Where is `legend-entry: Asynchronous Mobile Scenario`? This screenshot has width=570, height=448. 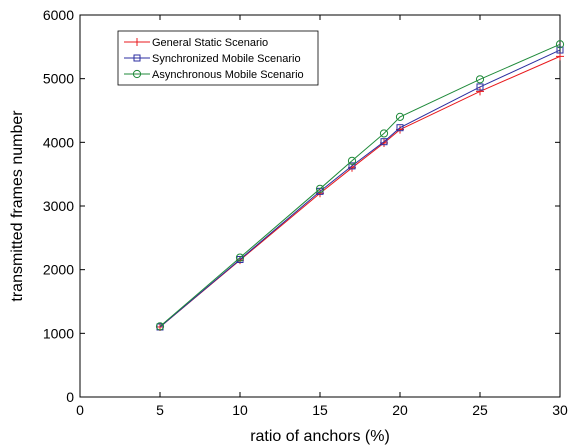 legend-entry: Asynchronous Mobile Scenario is located at coordinates (214, 75).